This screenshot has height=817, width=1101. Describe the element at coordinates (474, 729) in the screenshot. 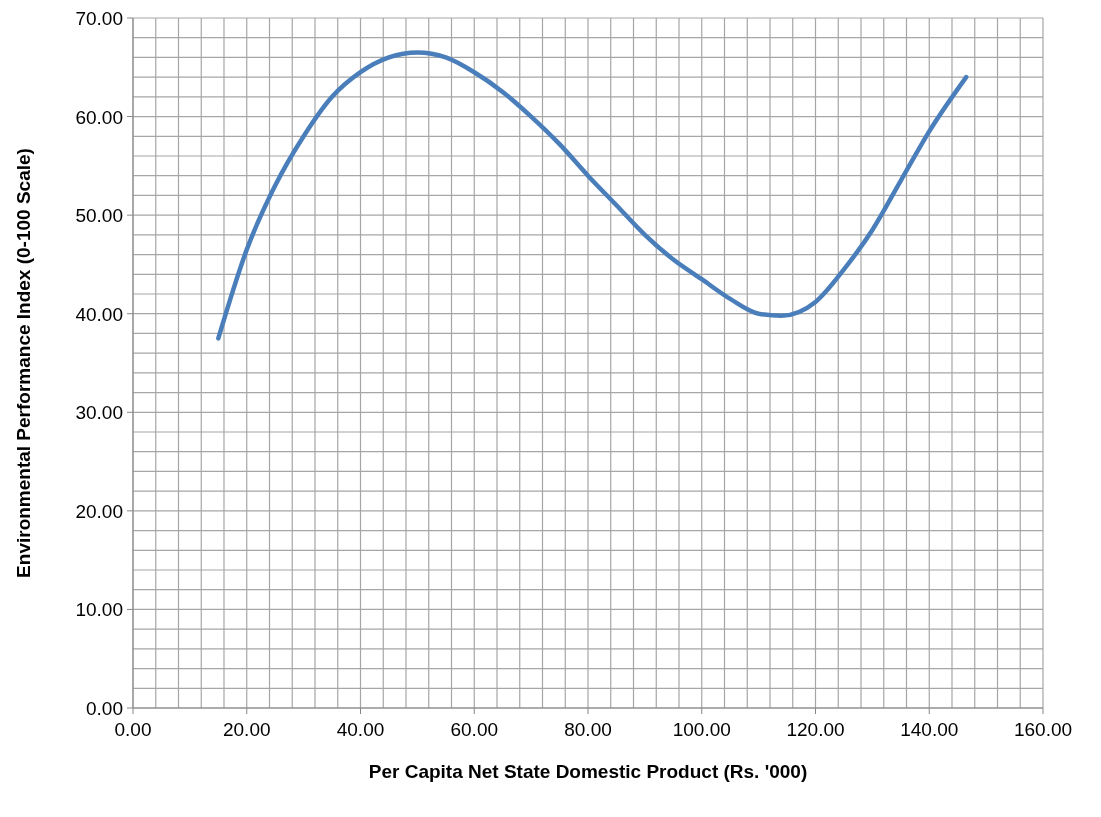

I see `x-tick-label: 60.00` at that location.